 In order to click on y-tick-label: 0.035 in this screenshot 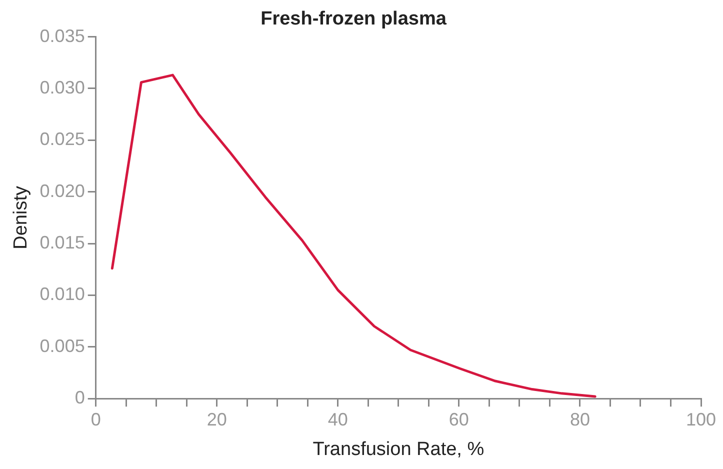, I will do `click(62, 36)`.